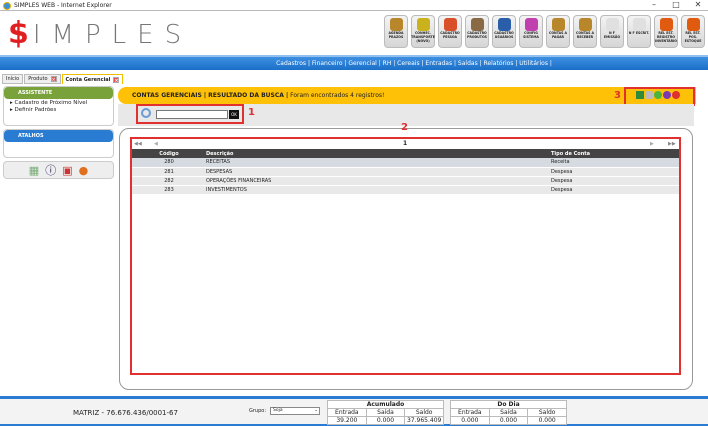  What do you see at coordinates (667, 95) in the screenshot?
I see `up-icon` at bounding box center [667, 95].